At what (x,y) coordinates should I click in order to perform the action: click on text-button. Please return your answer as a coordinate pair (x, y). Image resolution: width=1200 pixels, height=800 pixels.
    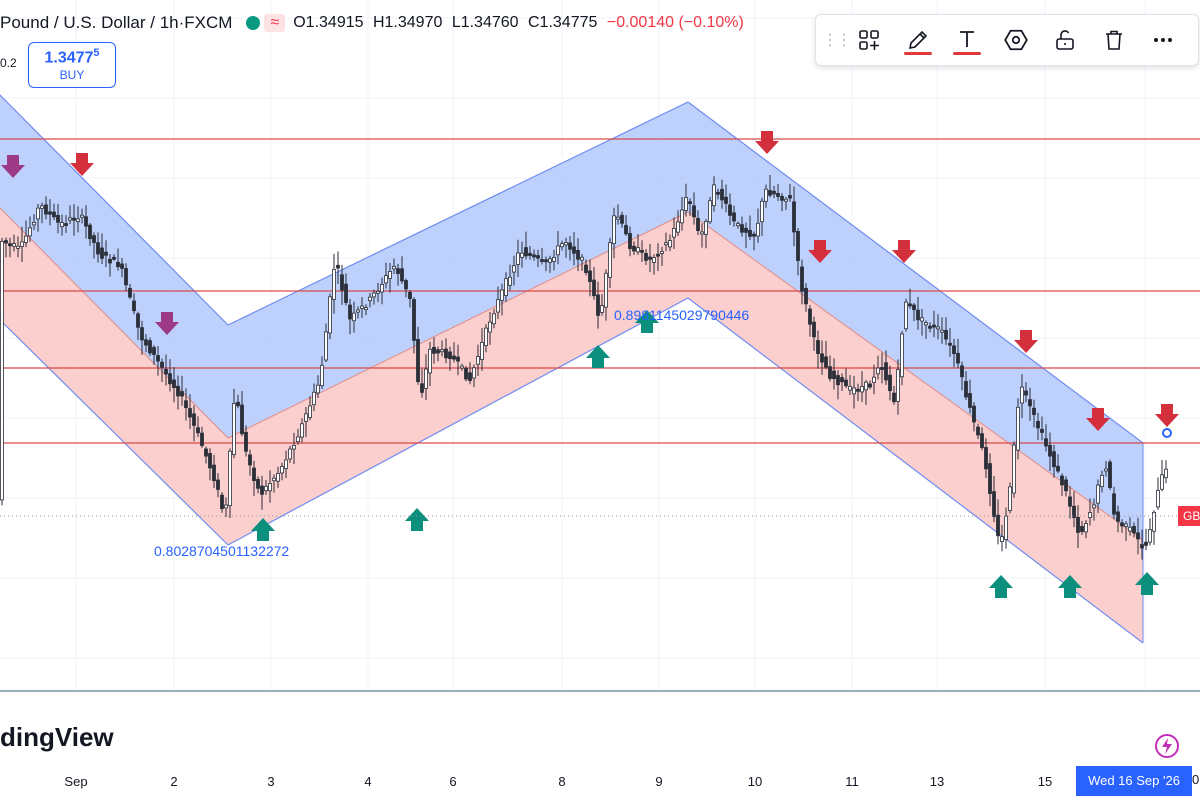
    Looking at the image, I should click on (967, 40).